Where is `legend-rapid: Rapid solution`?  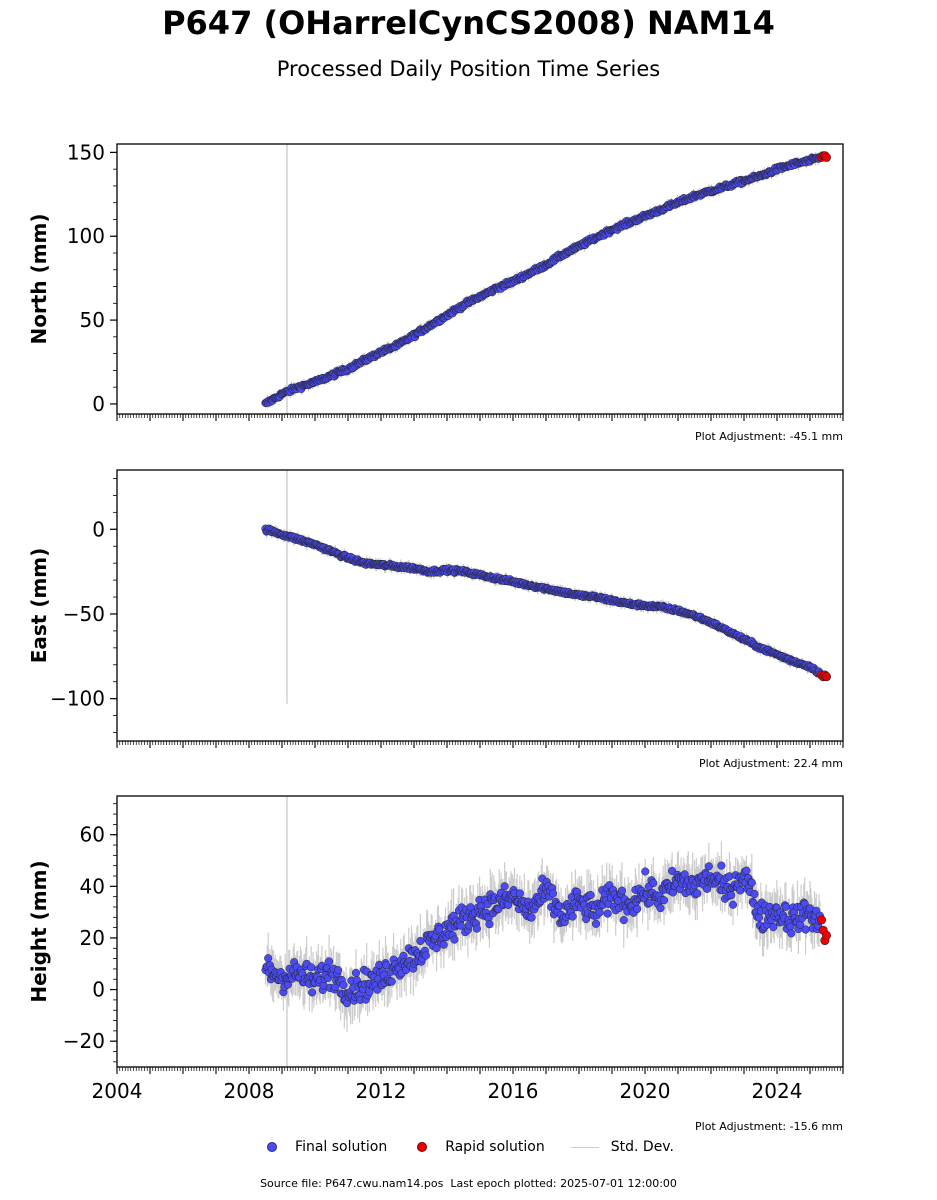
legend-rapid: Rapid solution is located at coordinates (479, 1147).